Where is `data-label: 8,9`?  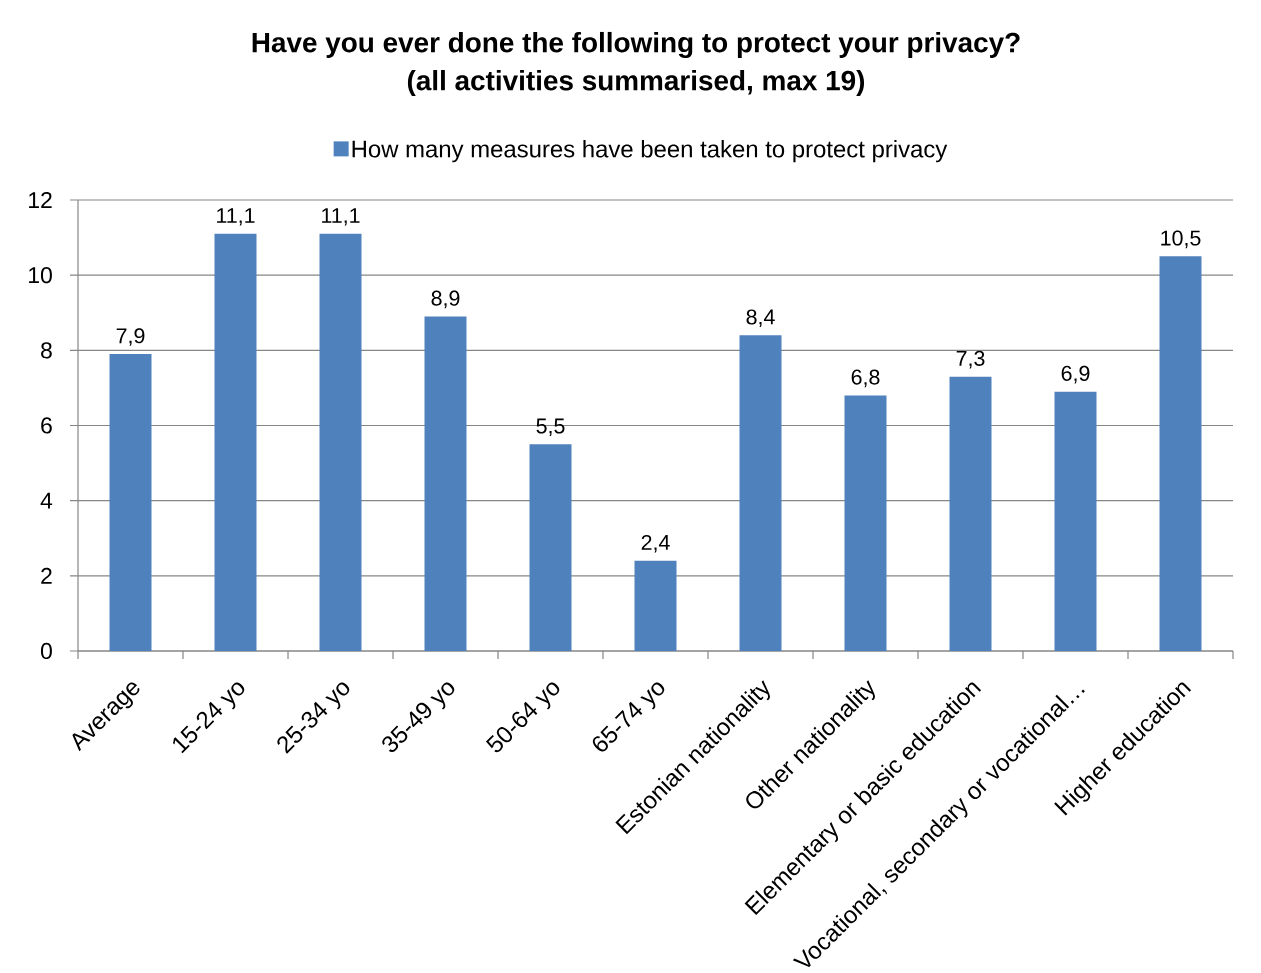 data-label: 8,9 is located at coordinates (445, 299).